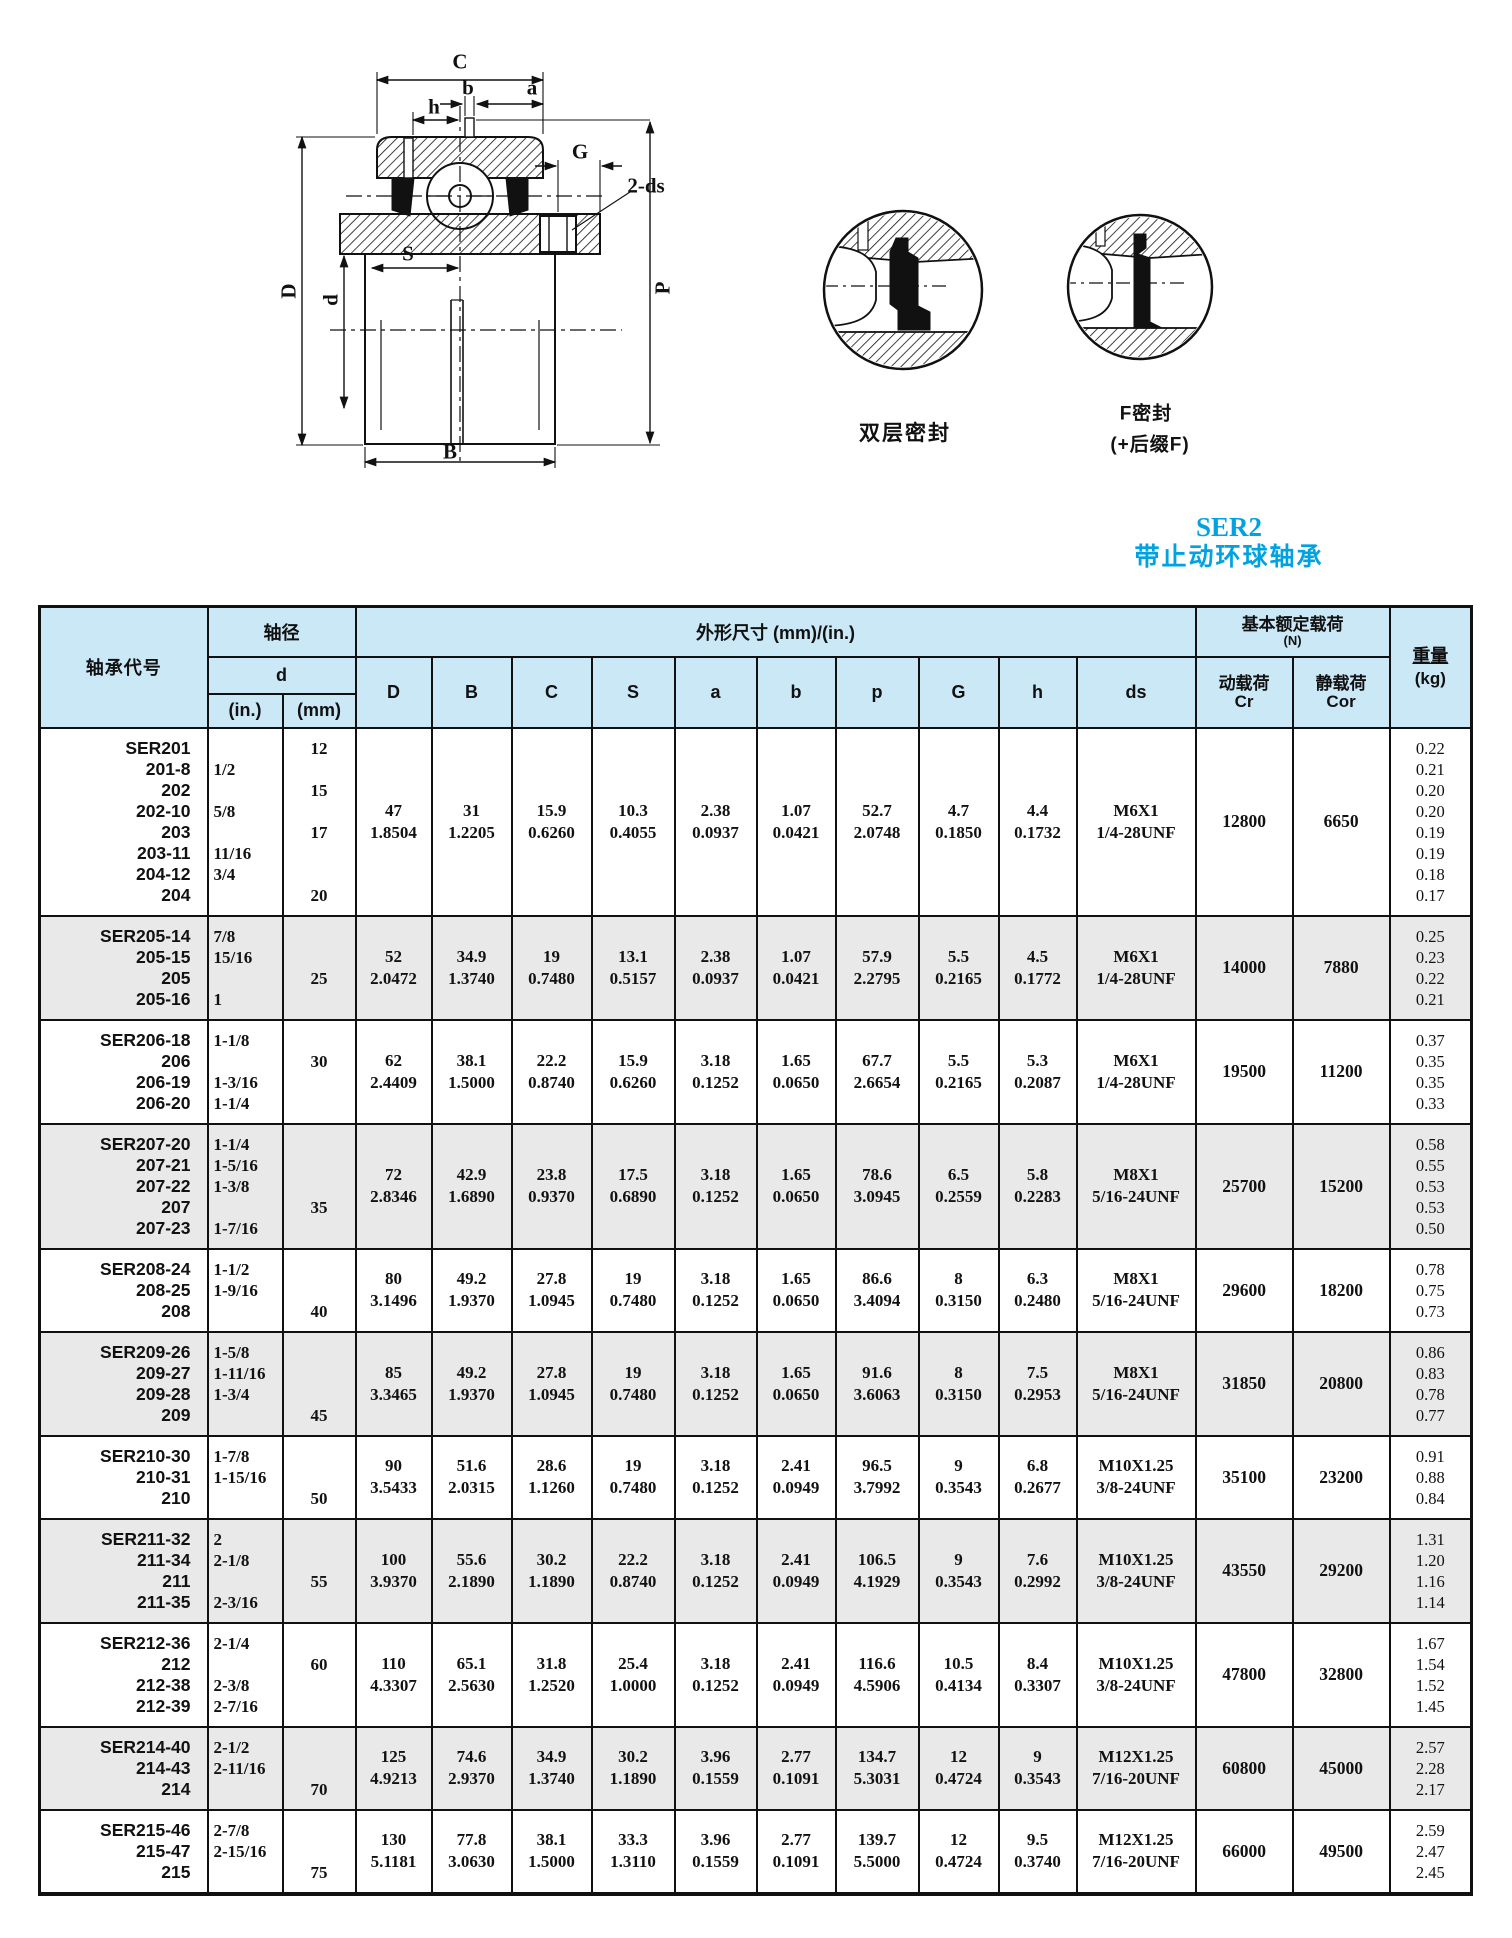 The width and height of the screenshot is (1512, 1938). What do you see at coordinates (471, 810) in the screenshot?
I see `dim-value: 31` at bounding box center [471, 810].